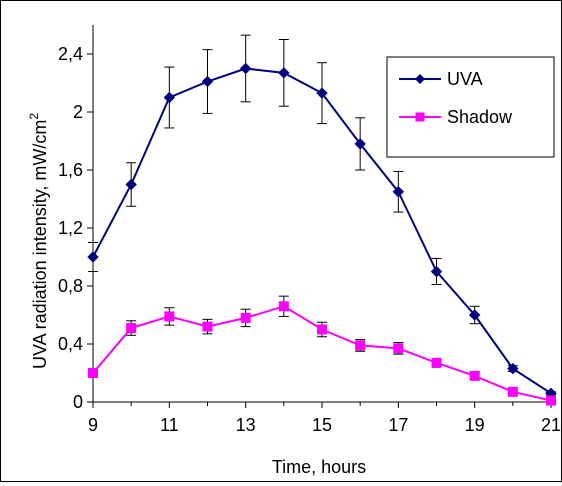  I want to click on legend-label-shadow: Shadow, so click(480, 117).